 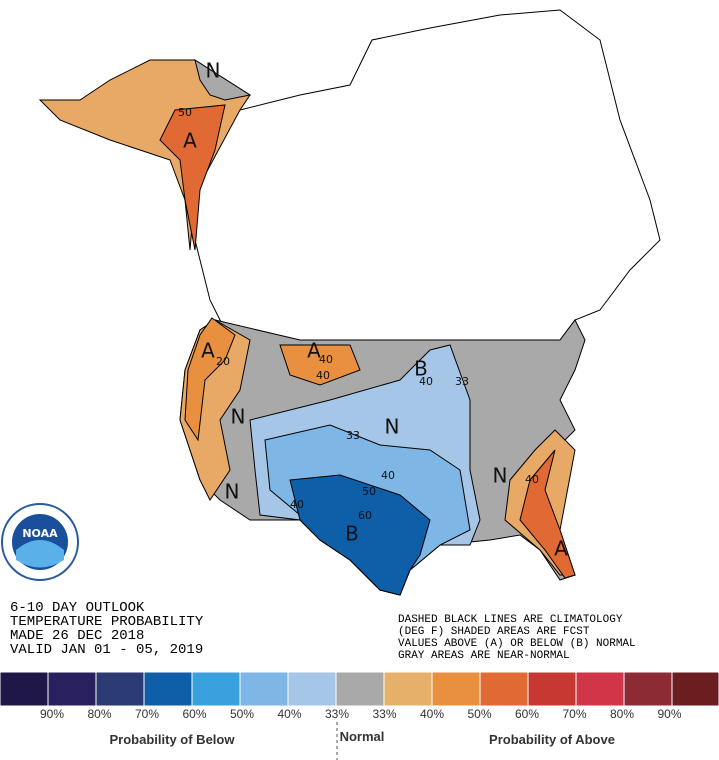 I want to click on legend-normal: Normal, so click(x=362, y=736).